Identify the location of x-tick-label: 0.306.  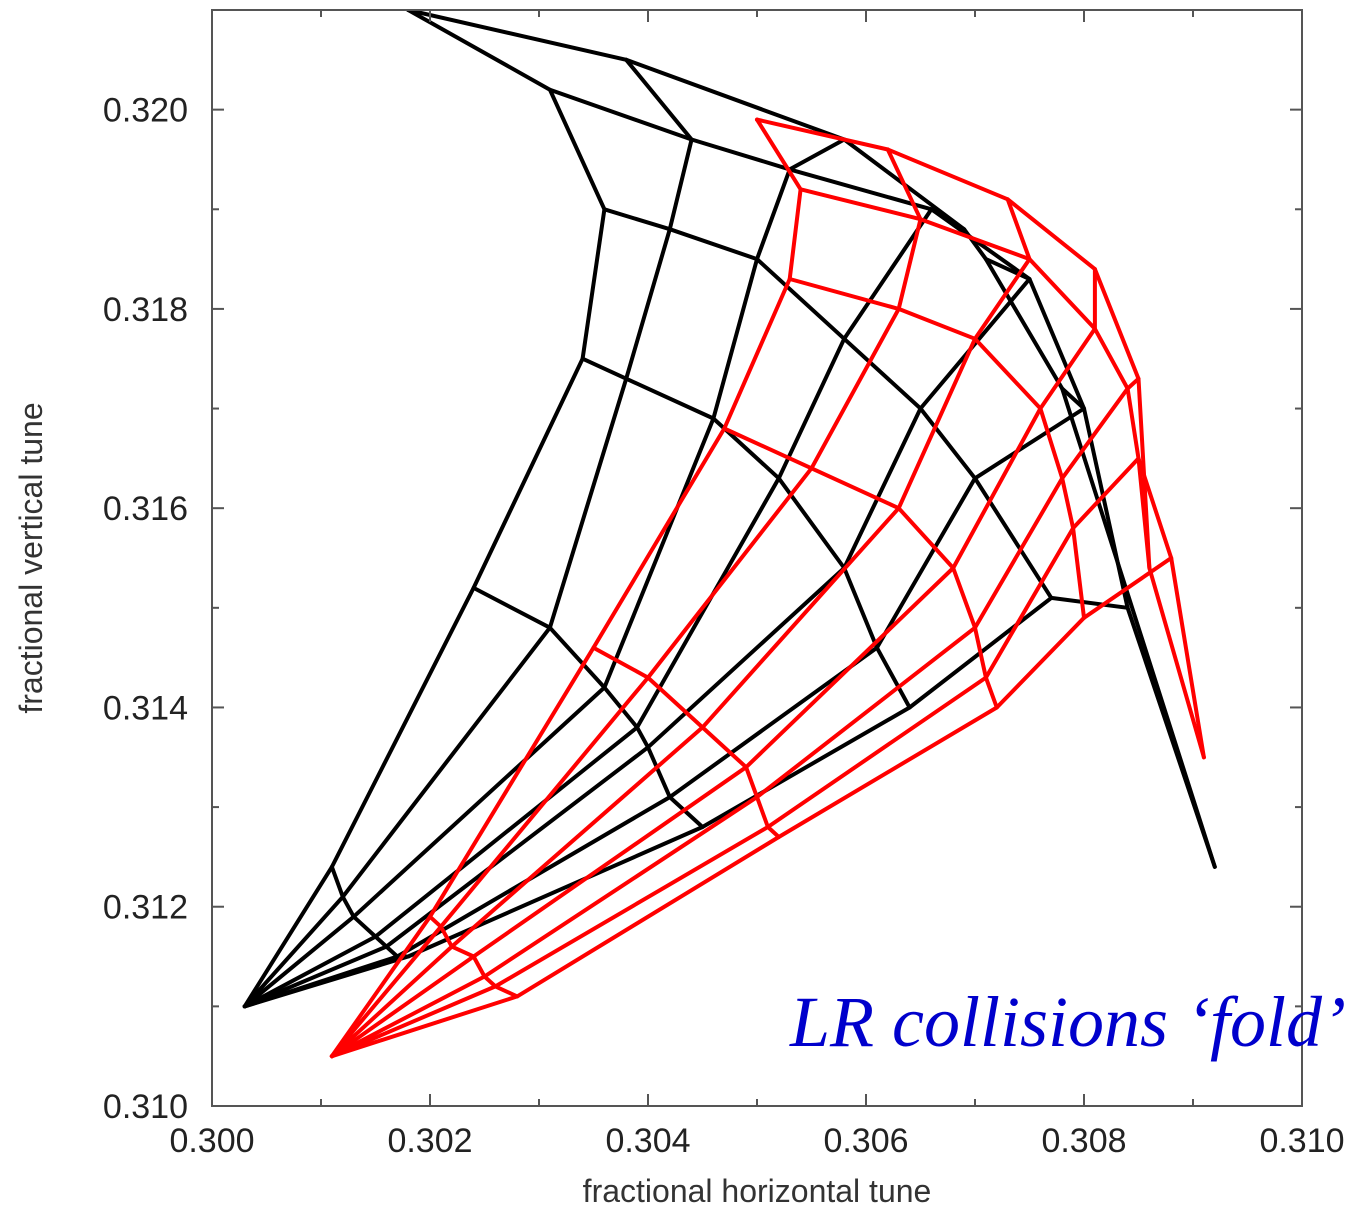
(865, 1141).